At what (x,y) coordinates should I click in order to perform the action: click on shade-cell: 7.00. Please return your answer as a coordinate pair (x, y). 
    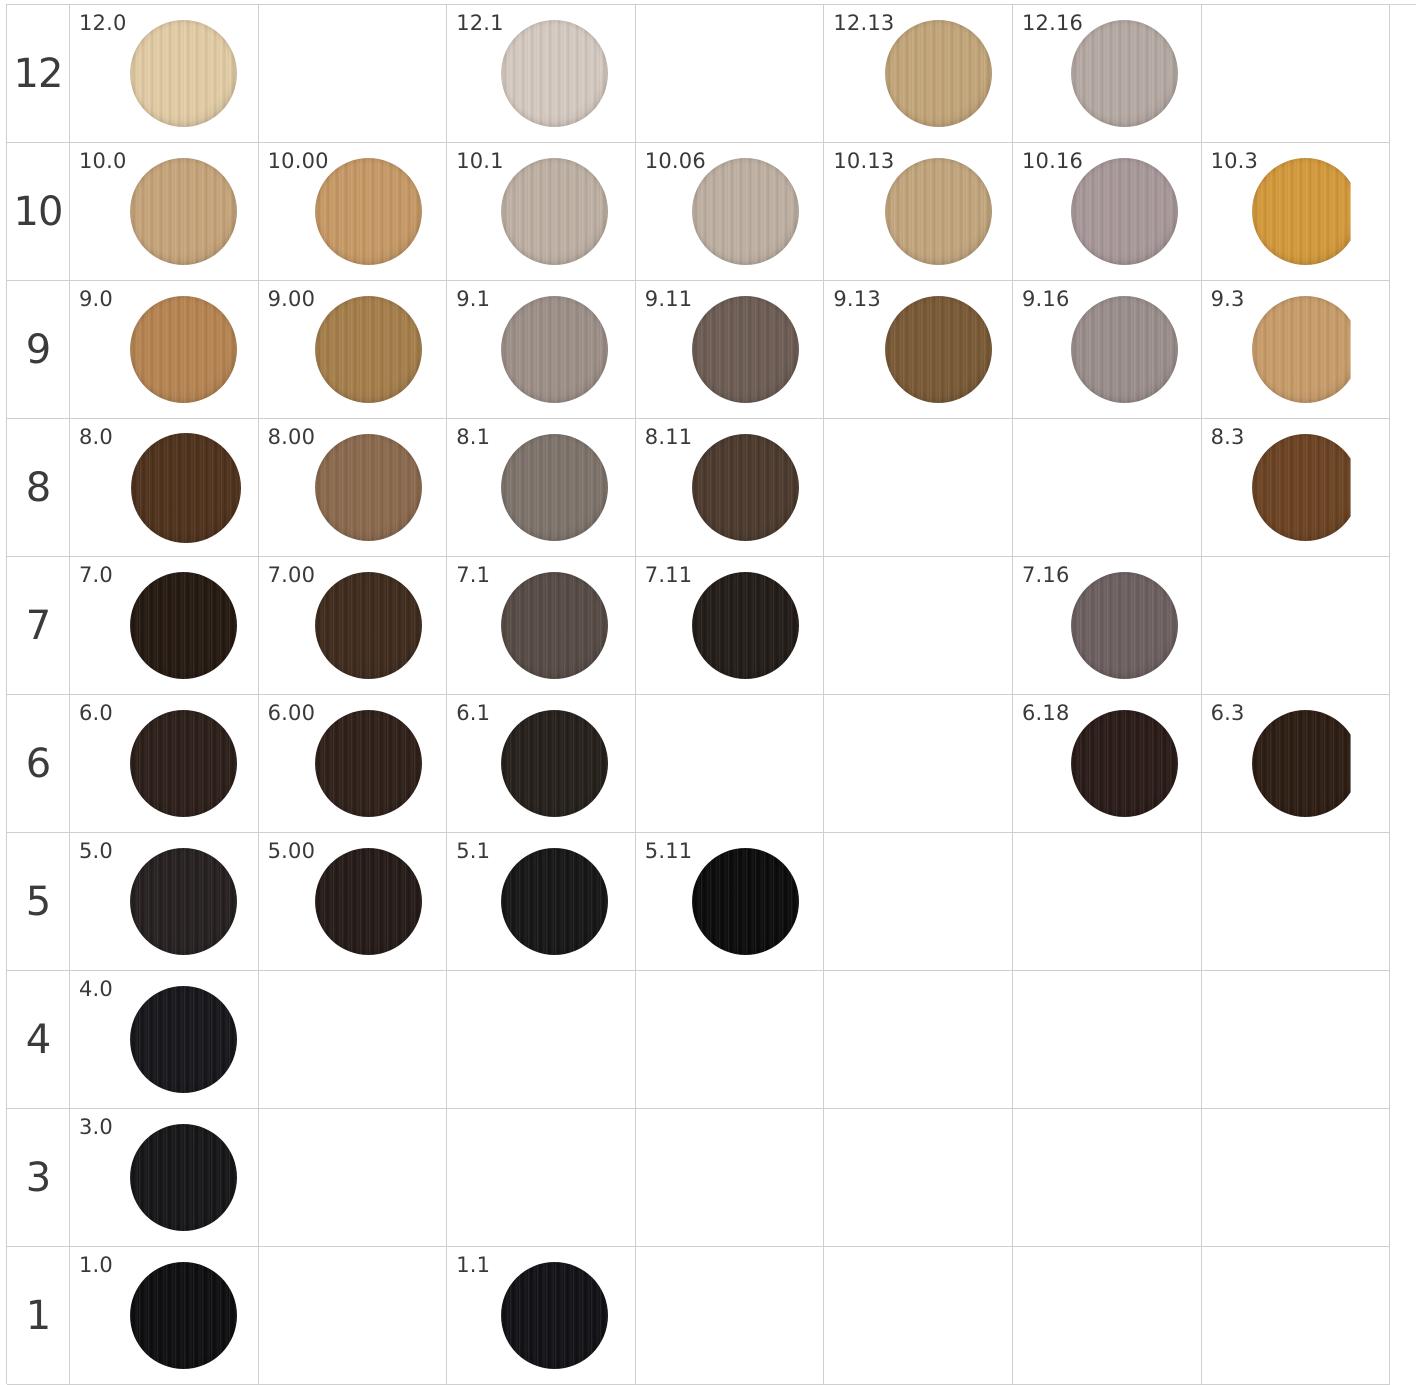
    Looking at the image, I should click on (353, 626).